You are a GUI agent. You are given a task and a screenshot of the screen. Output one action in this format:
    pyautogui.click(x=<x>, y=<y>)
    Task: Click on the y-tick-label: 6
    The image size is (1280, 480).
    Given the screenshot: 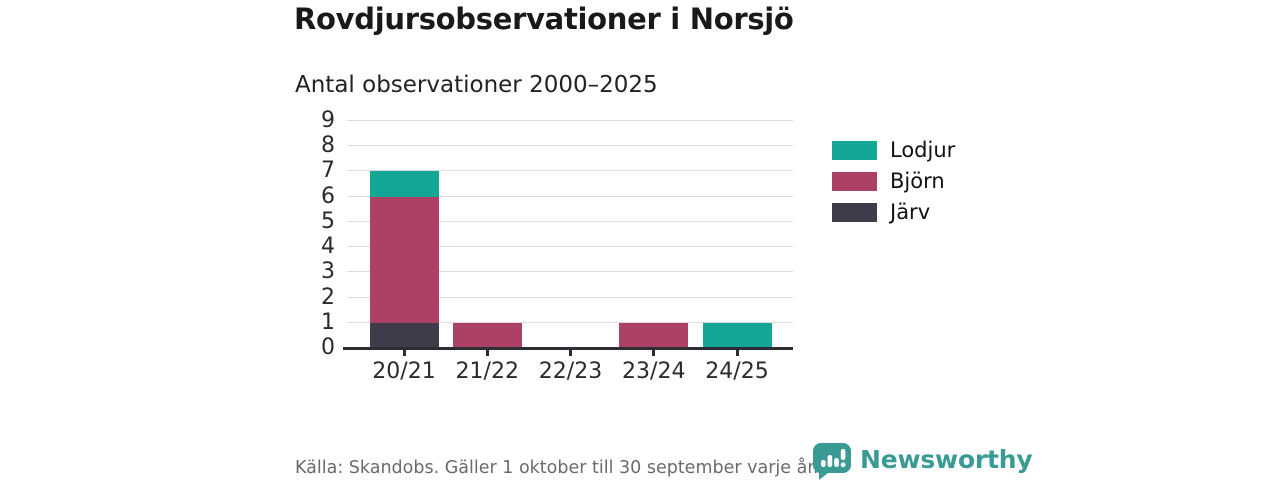 What is the action you would take?
    pyautogui.click(x=328, y=196)
    